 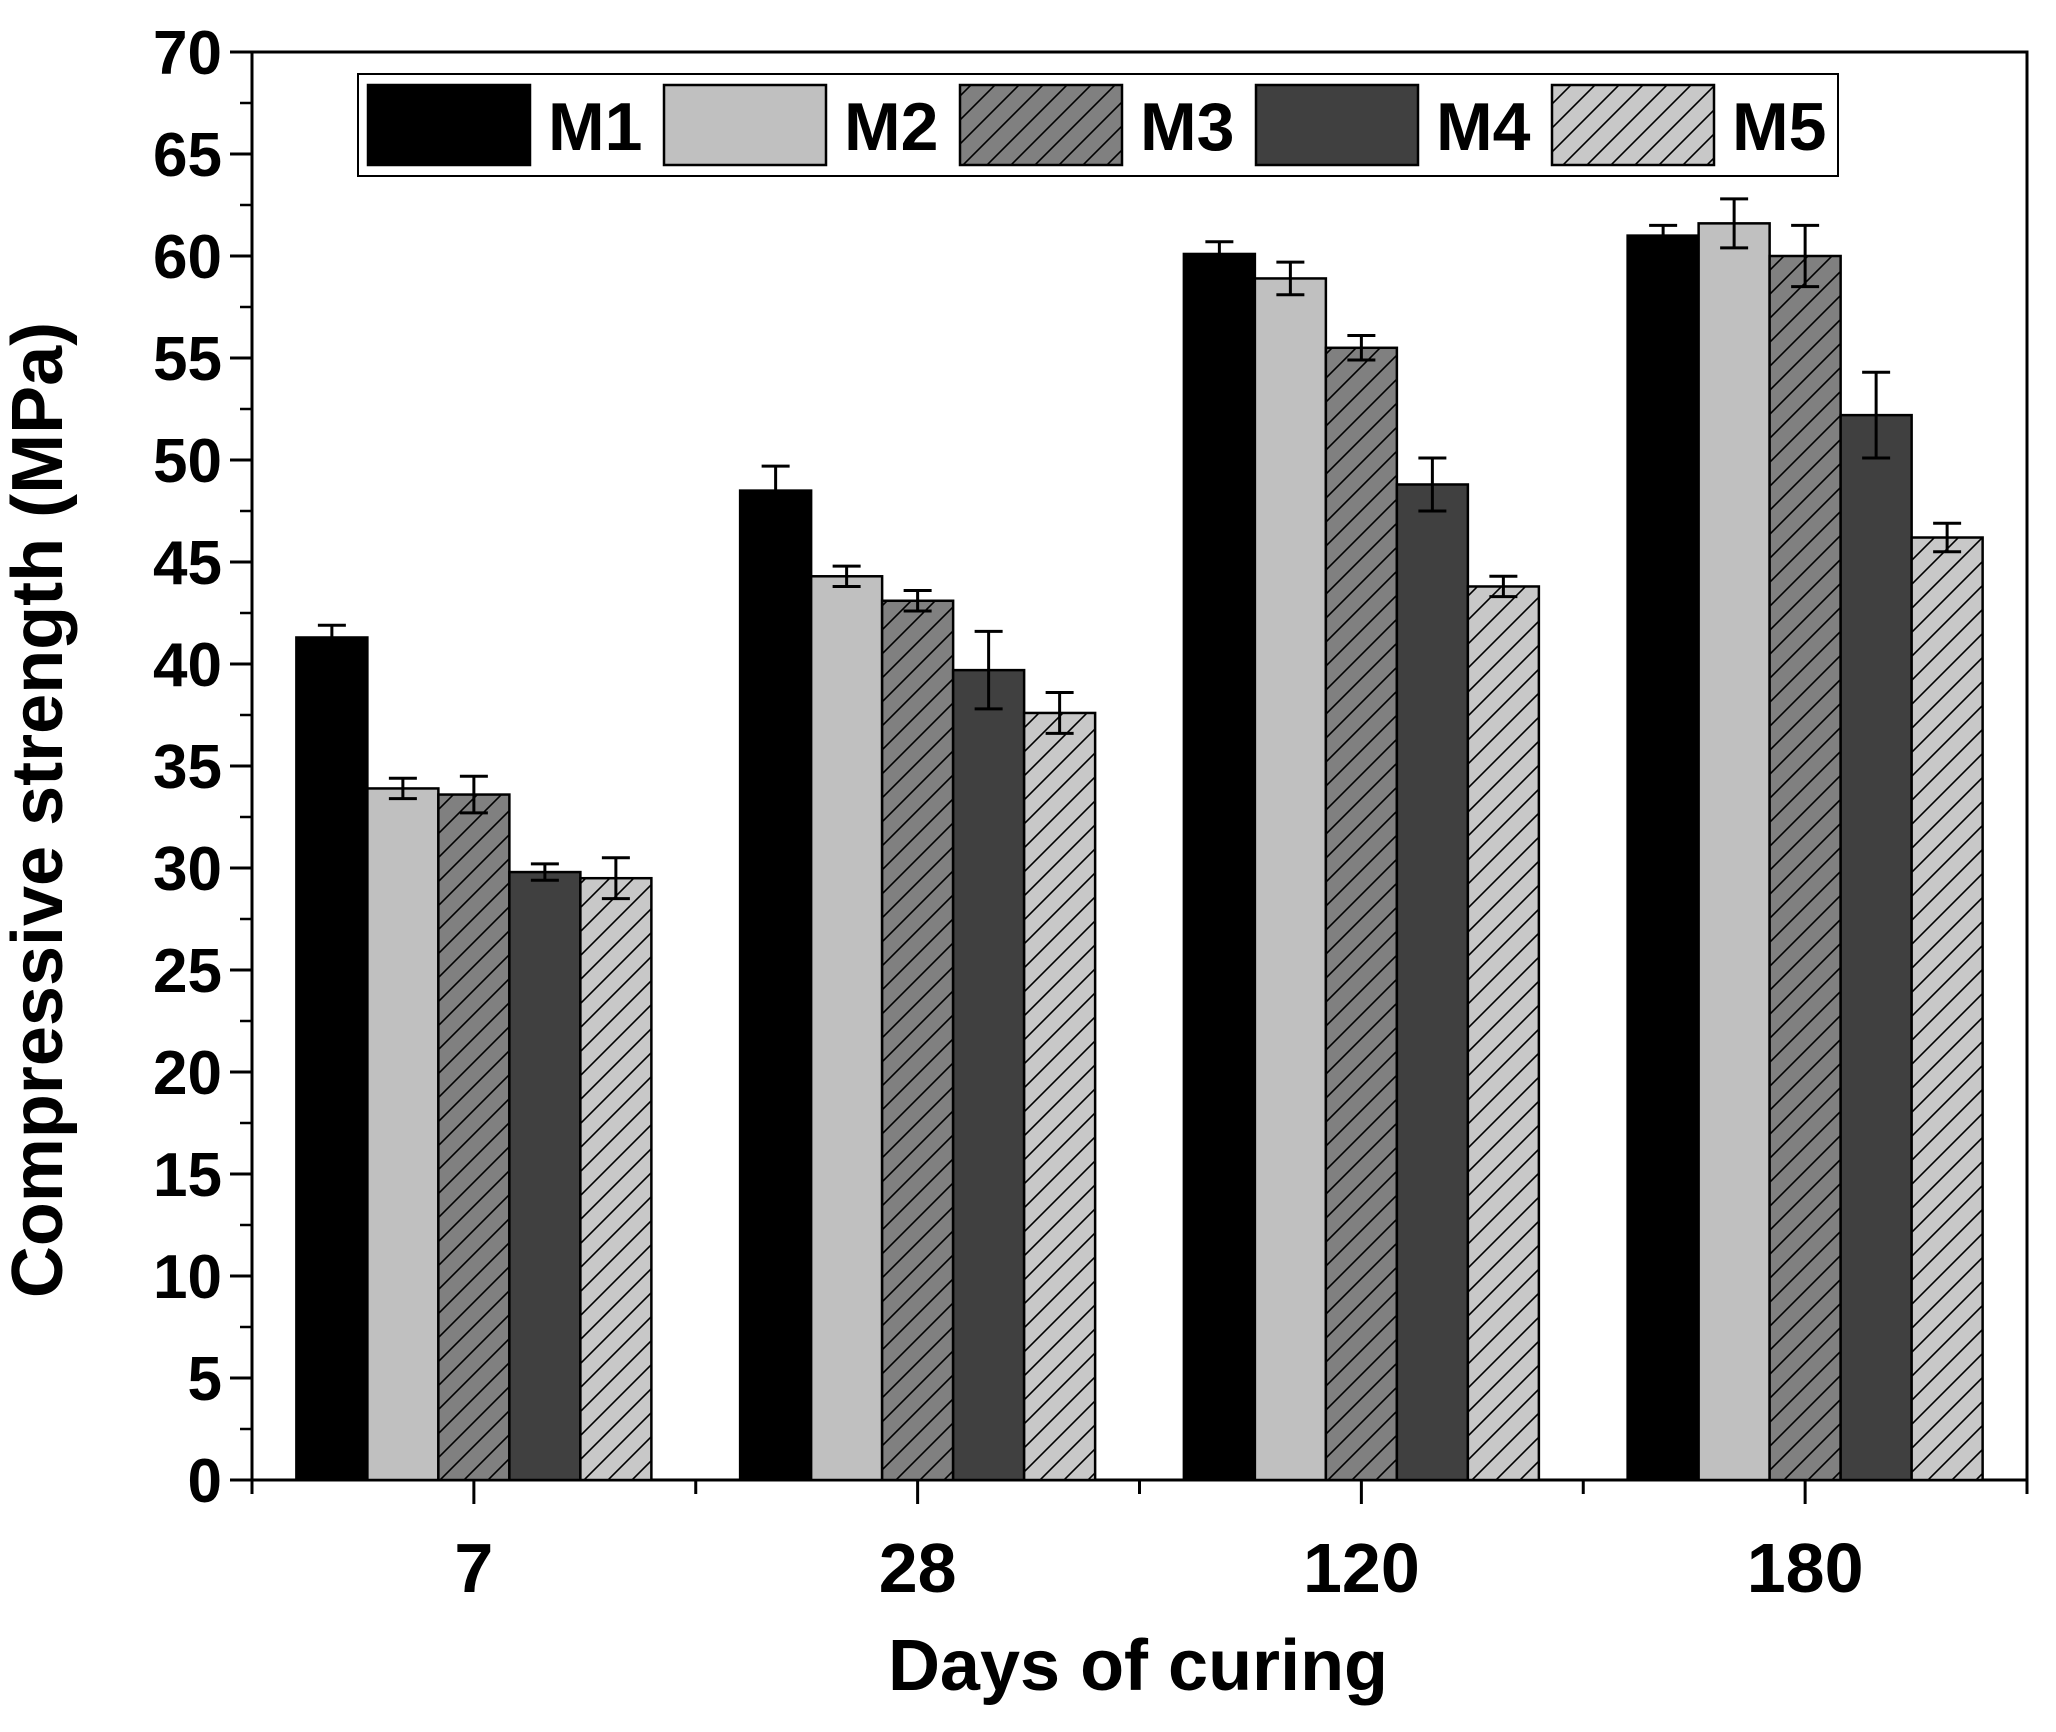 What do you see at coordinates (39, 810) in the screenshot?
I see `y-axis-title: Compressive strength (MPa)` at bounding box center [39, 810].